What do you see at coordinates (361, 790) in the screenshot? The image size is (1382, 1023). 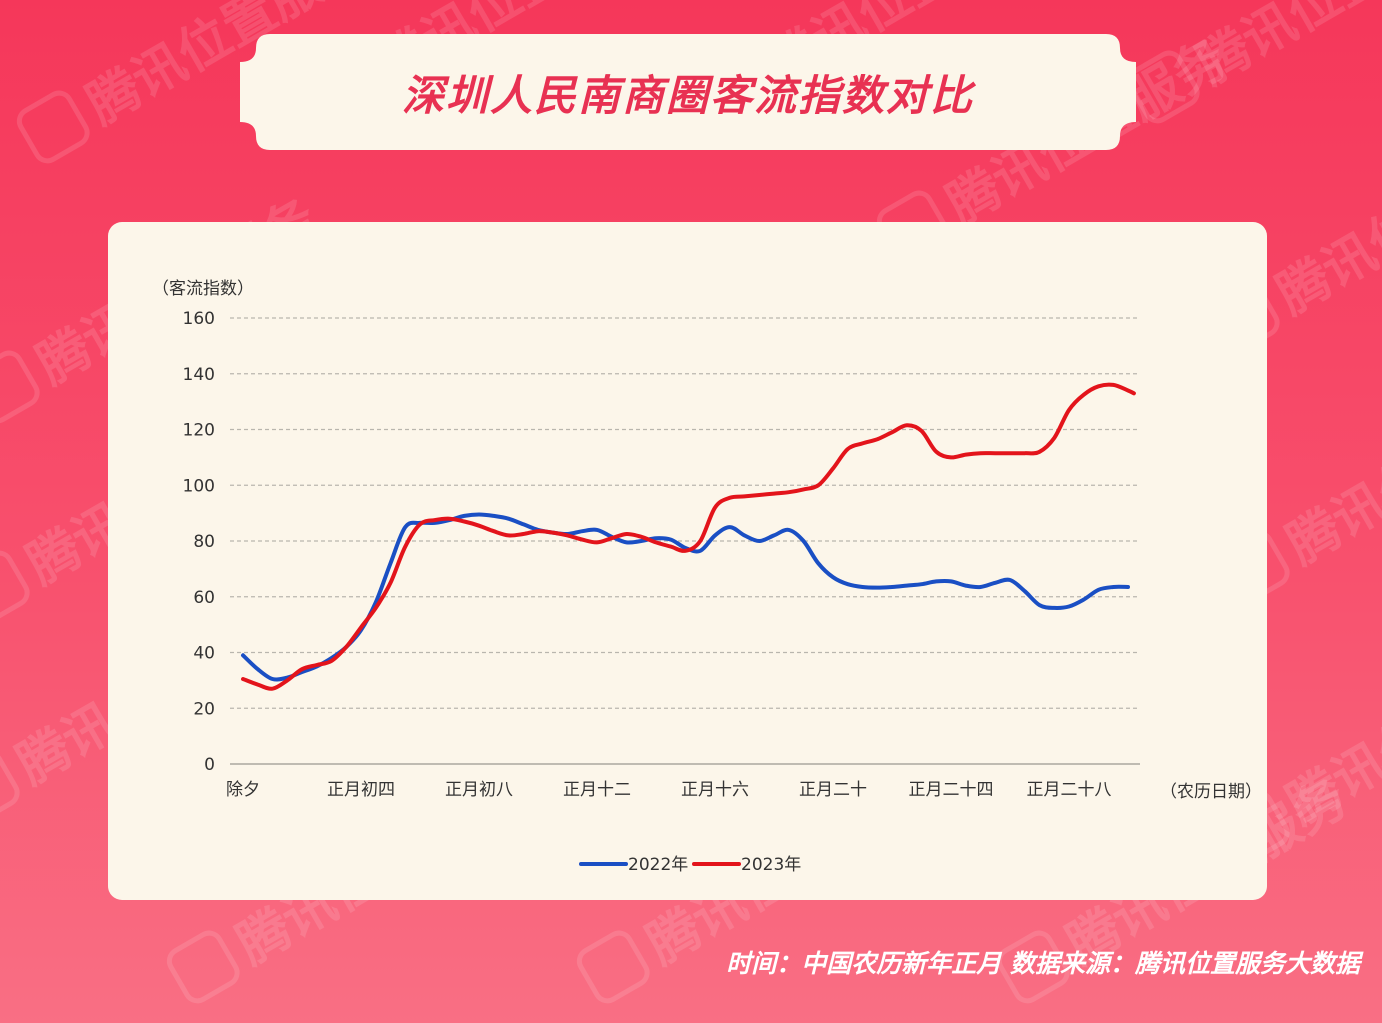 I see `x-tick-label: 正月初四` at bounding box center [361, 790].